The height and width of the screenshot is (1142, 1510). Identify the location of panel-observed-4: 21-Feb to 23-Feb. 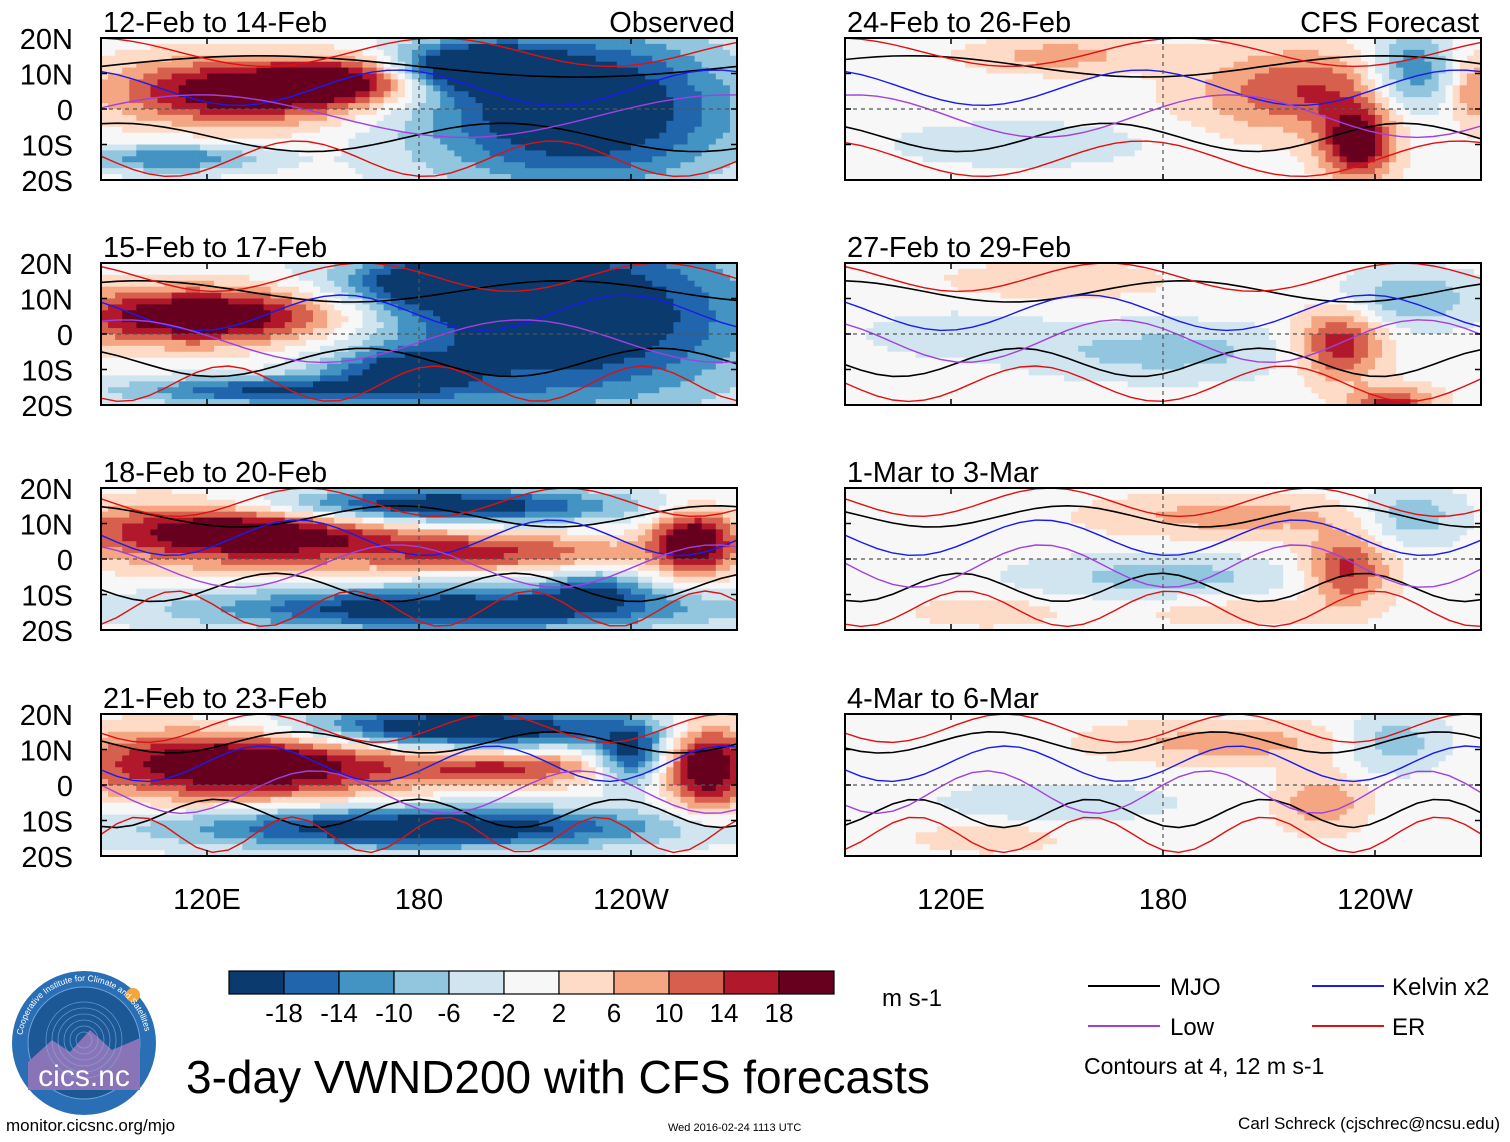
(419, 770).